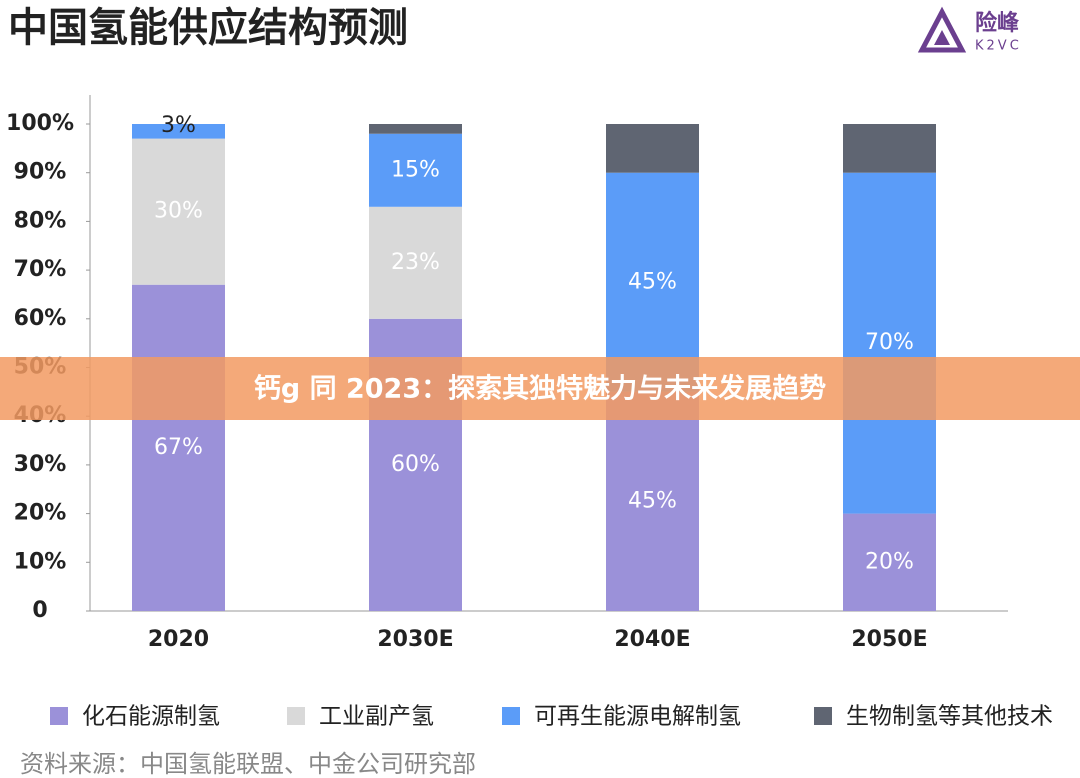 This screenshot has width=1080, height=778. What do you see at coordinates (178, 639) in the screenshot?
I see `x-tick-label: 2020` at bounding box center [178, 639].